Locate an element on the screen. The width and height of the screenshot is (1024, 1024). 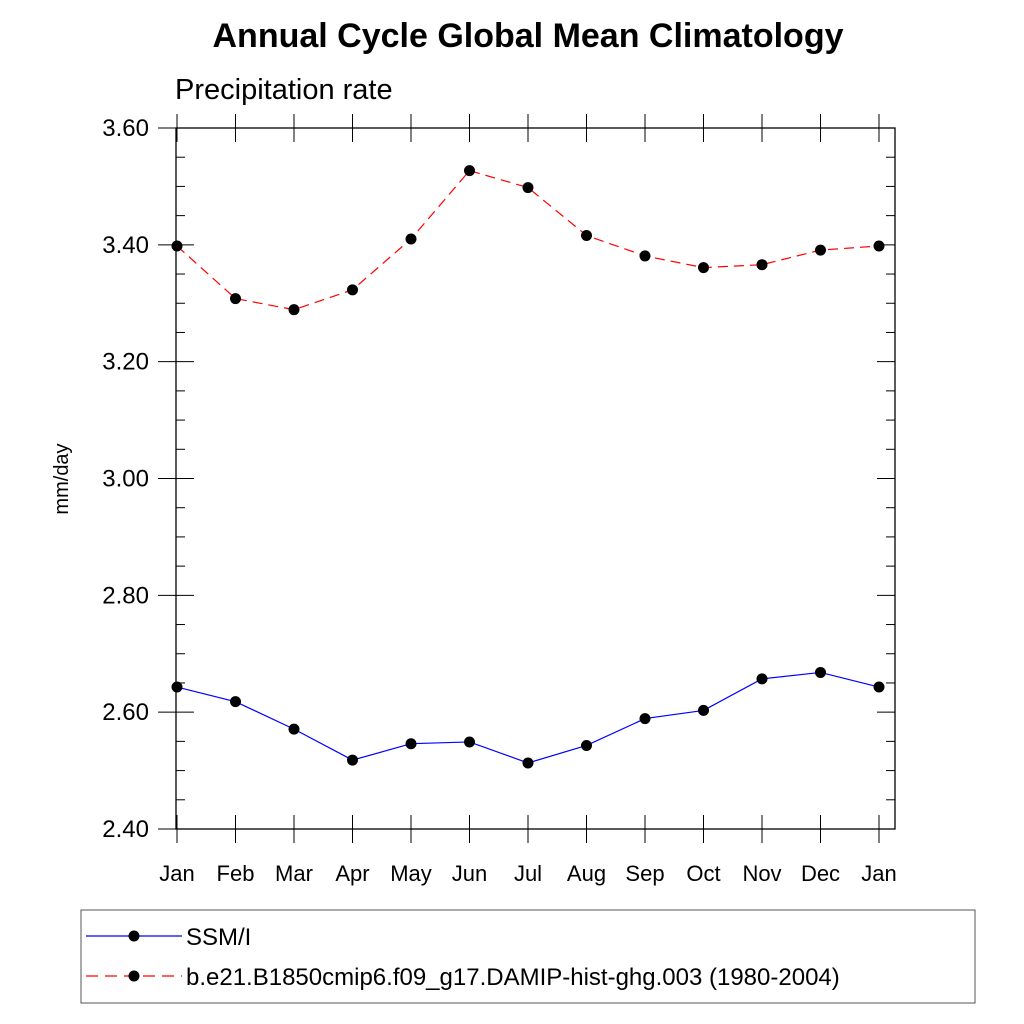
legend-box is located at coordinates (528, 956).